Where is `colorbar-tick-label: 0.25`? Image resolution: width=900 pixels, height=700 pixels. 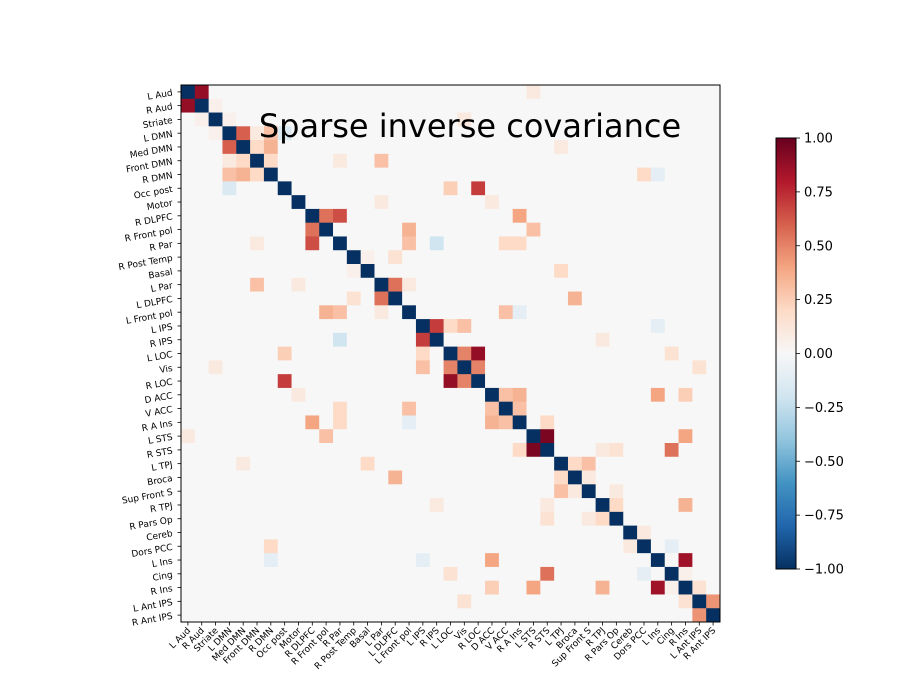
colorbar-tick-label: 0.25 is located at coordinates (818, 300).